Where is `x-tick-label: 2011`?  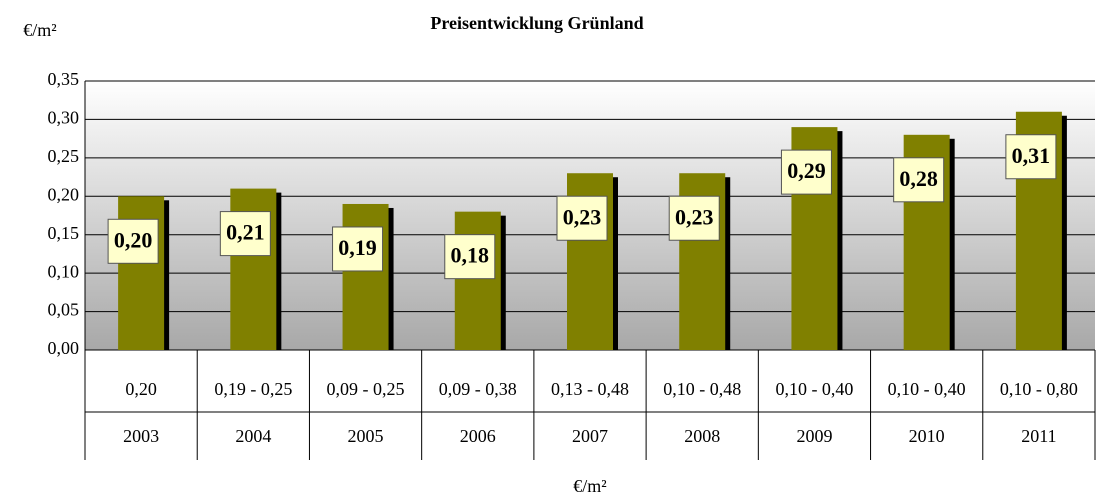 x-tick-label: 2011 is located at coordinates (1038, 436).